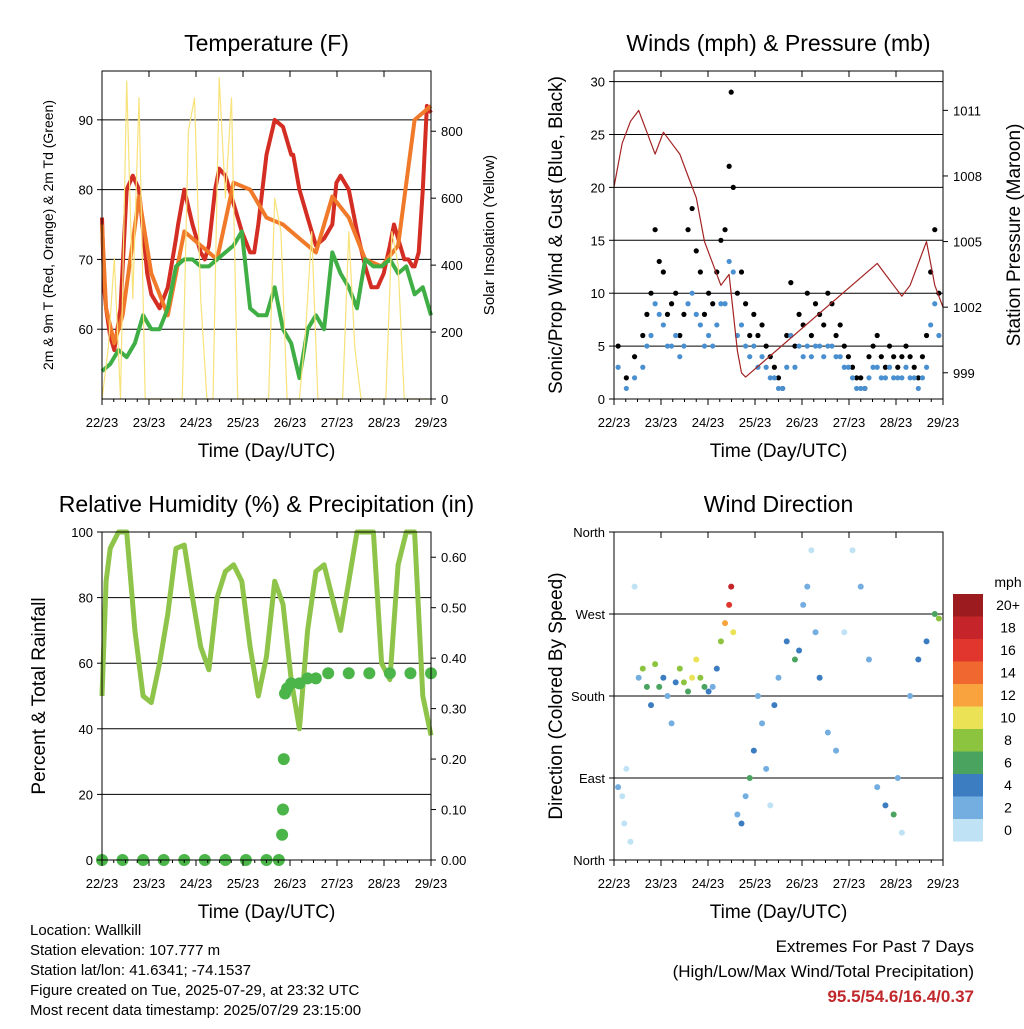 This screenshot has width=1024, height=1029. Describe the element at coordinates (1008, 695) in the screenshot. I see `colorbar-label: 12` at that location.